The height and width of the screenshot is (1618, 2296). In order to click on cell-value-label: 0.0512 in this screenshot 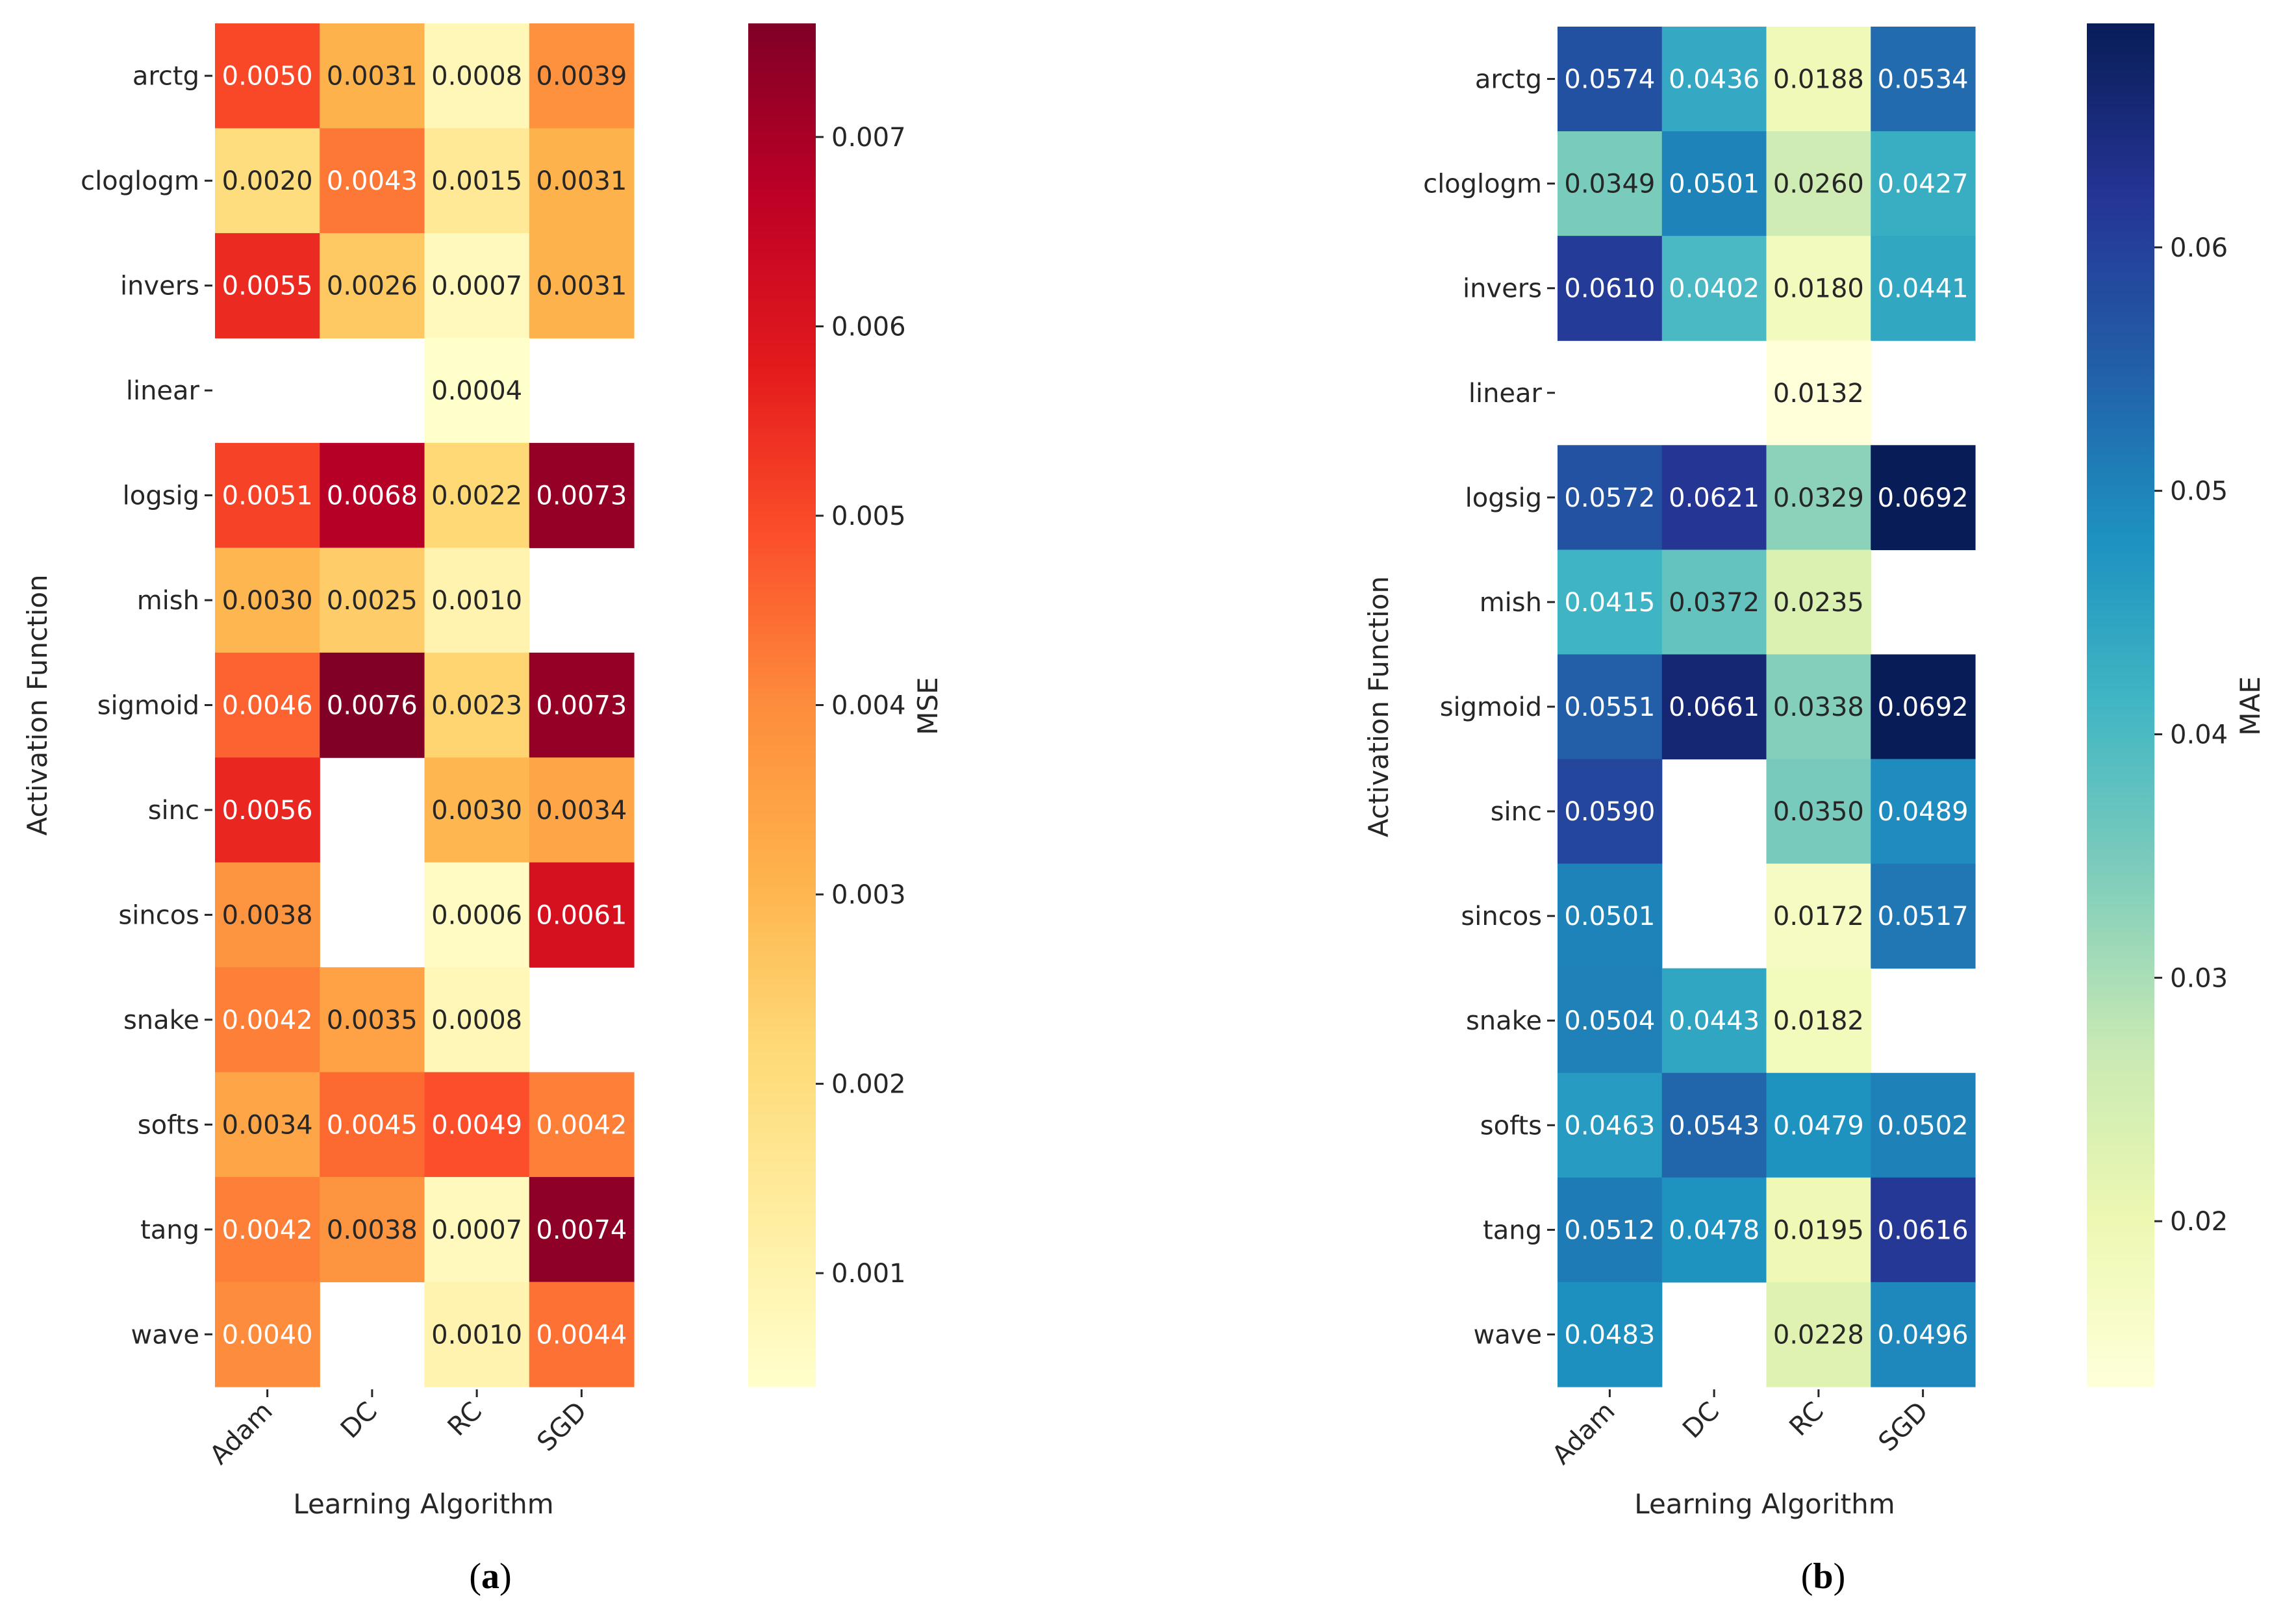, I will do `click(1609, 1230)`.